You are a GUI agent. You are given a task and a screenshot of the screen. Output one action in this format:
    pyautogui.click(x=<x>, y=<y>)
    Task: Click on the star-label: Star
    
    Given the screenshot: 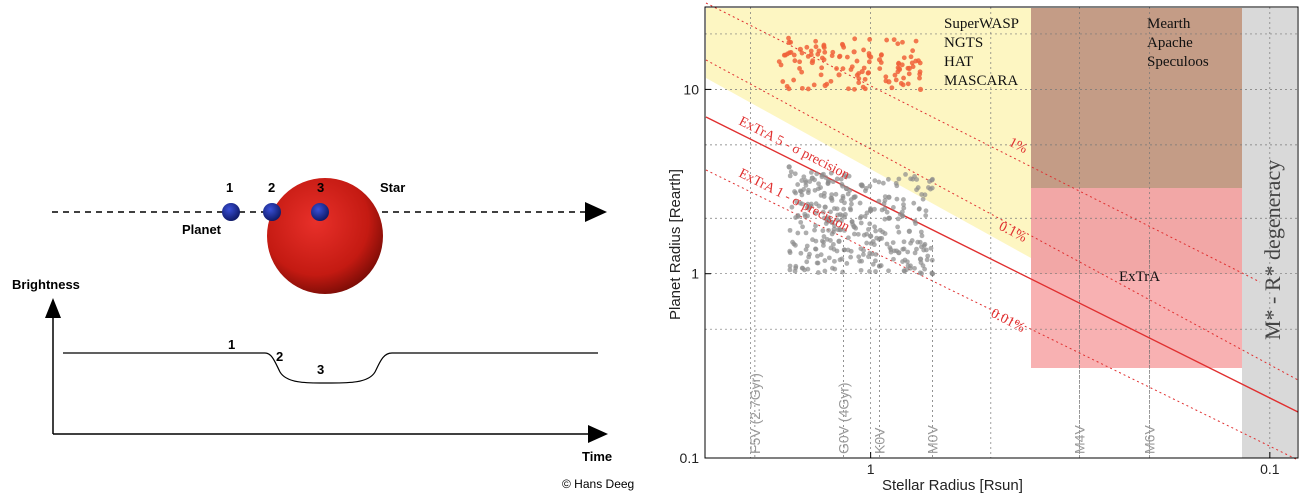 What is the action you would take?
    pyautogui.click(x=392, y=187)
    